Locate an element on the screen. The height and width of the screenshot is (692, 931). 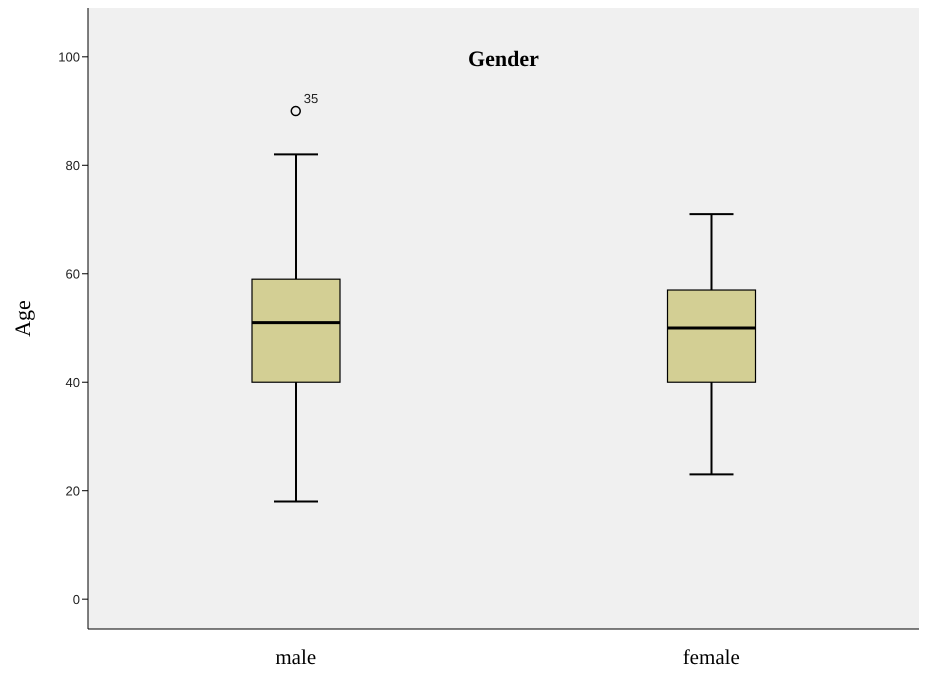
annotation: 35 is located at coordinates (311, 98).